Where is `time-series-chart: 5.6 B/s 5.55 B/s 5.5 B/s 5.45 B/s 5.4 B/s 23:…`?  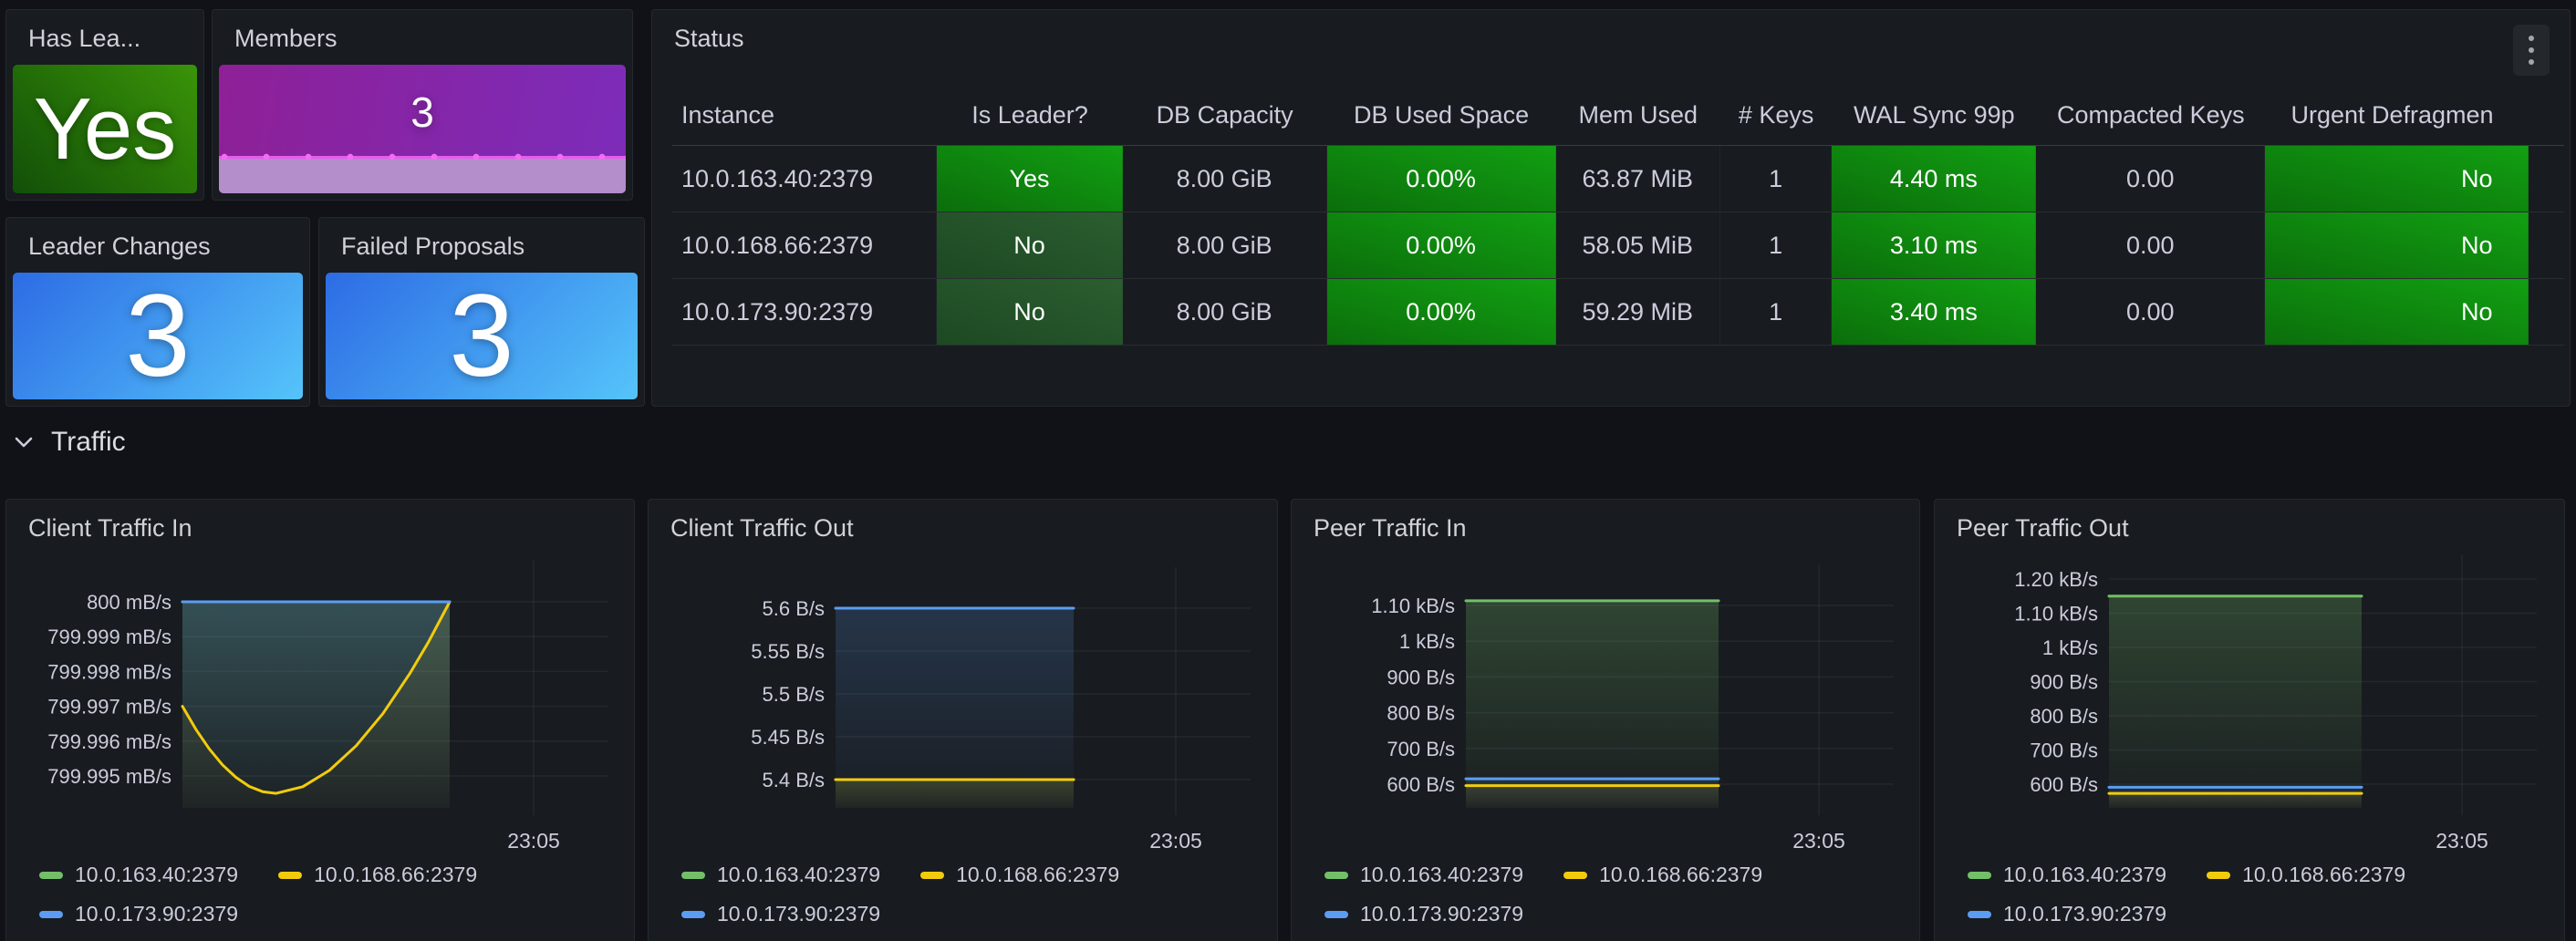
time-series-chart: 5.6 B/s 5.55 B/s 5.5 B/s 5.45 B/s 5.4 B/s 23:… is located at coordinates (963, 707).